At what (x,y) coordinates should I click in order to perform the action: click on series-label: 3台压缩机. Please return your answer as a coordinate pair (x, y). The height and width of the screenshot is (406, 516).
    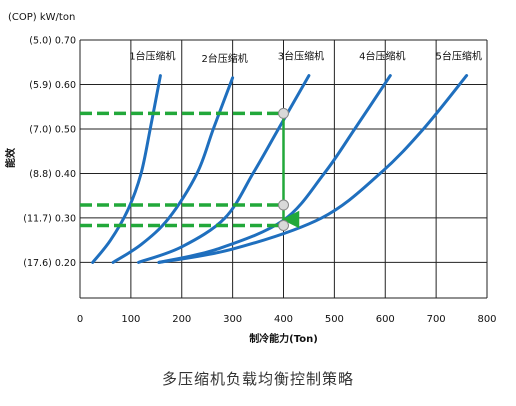
    Looking at the image, I should click on (301, 56).